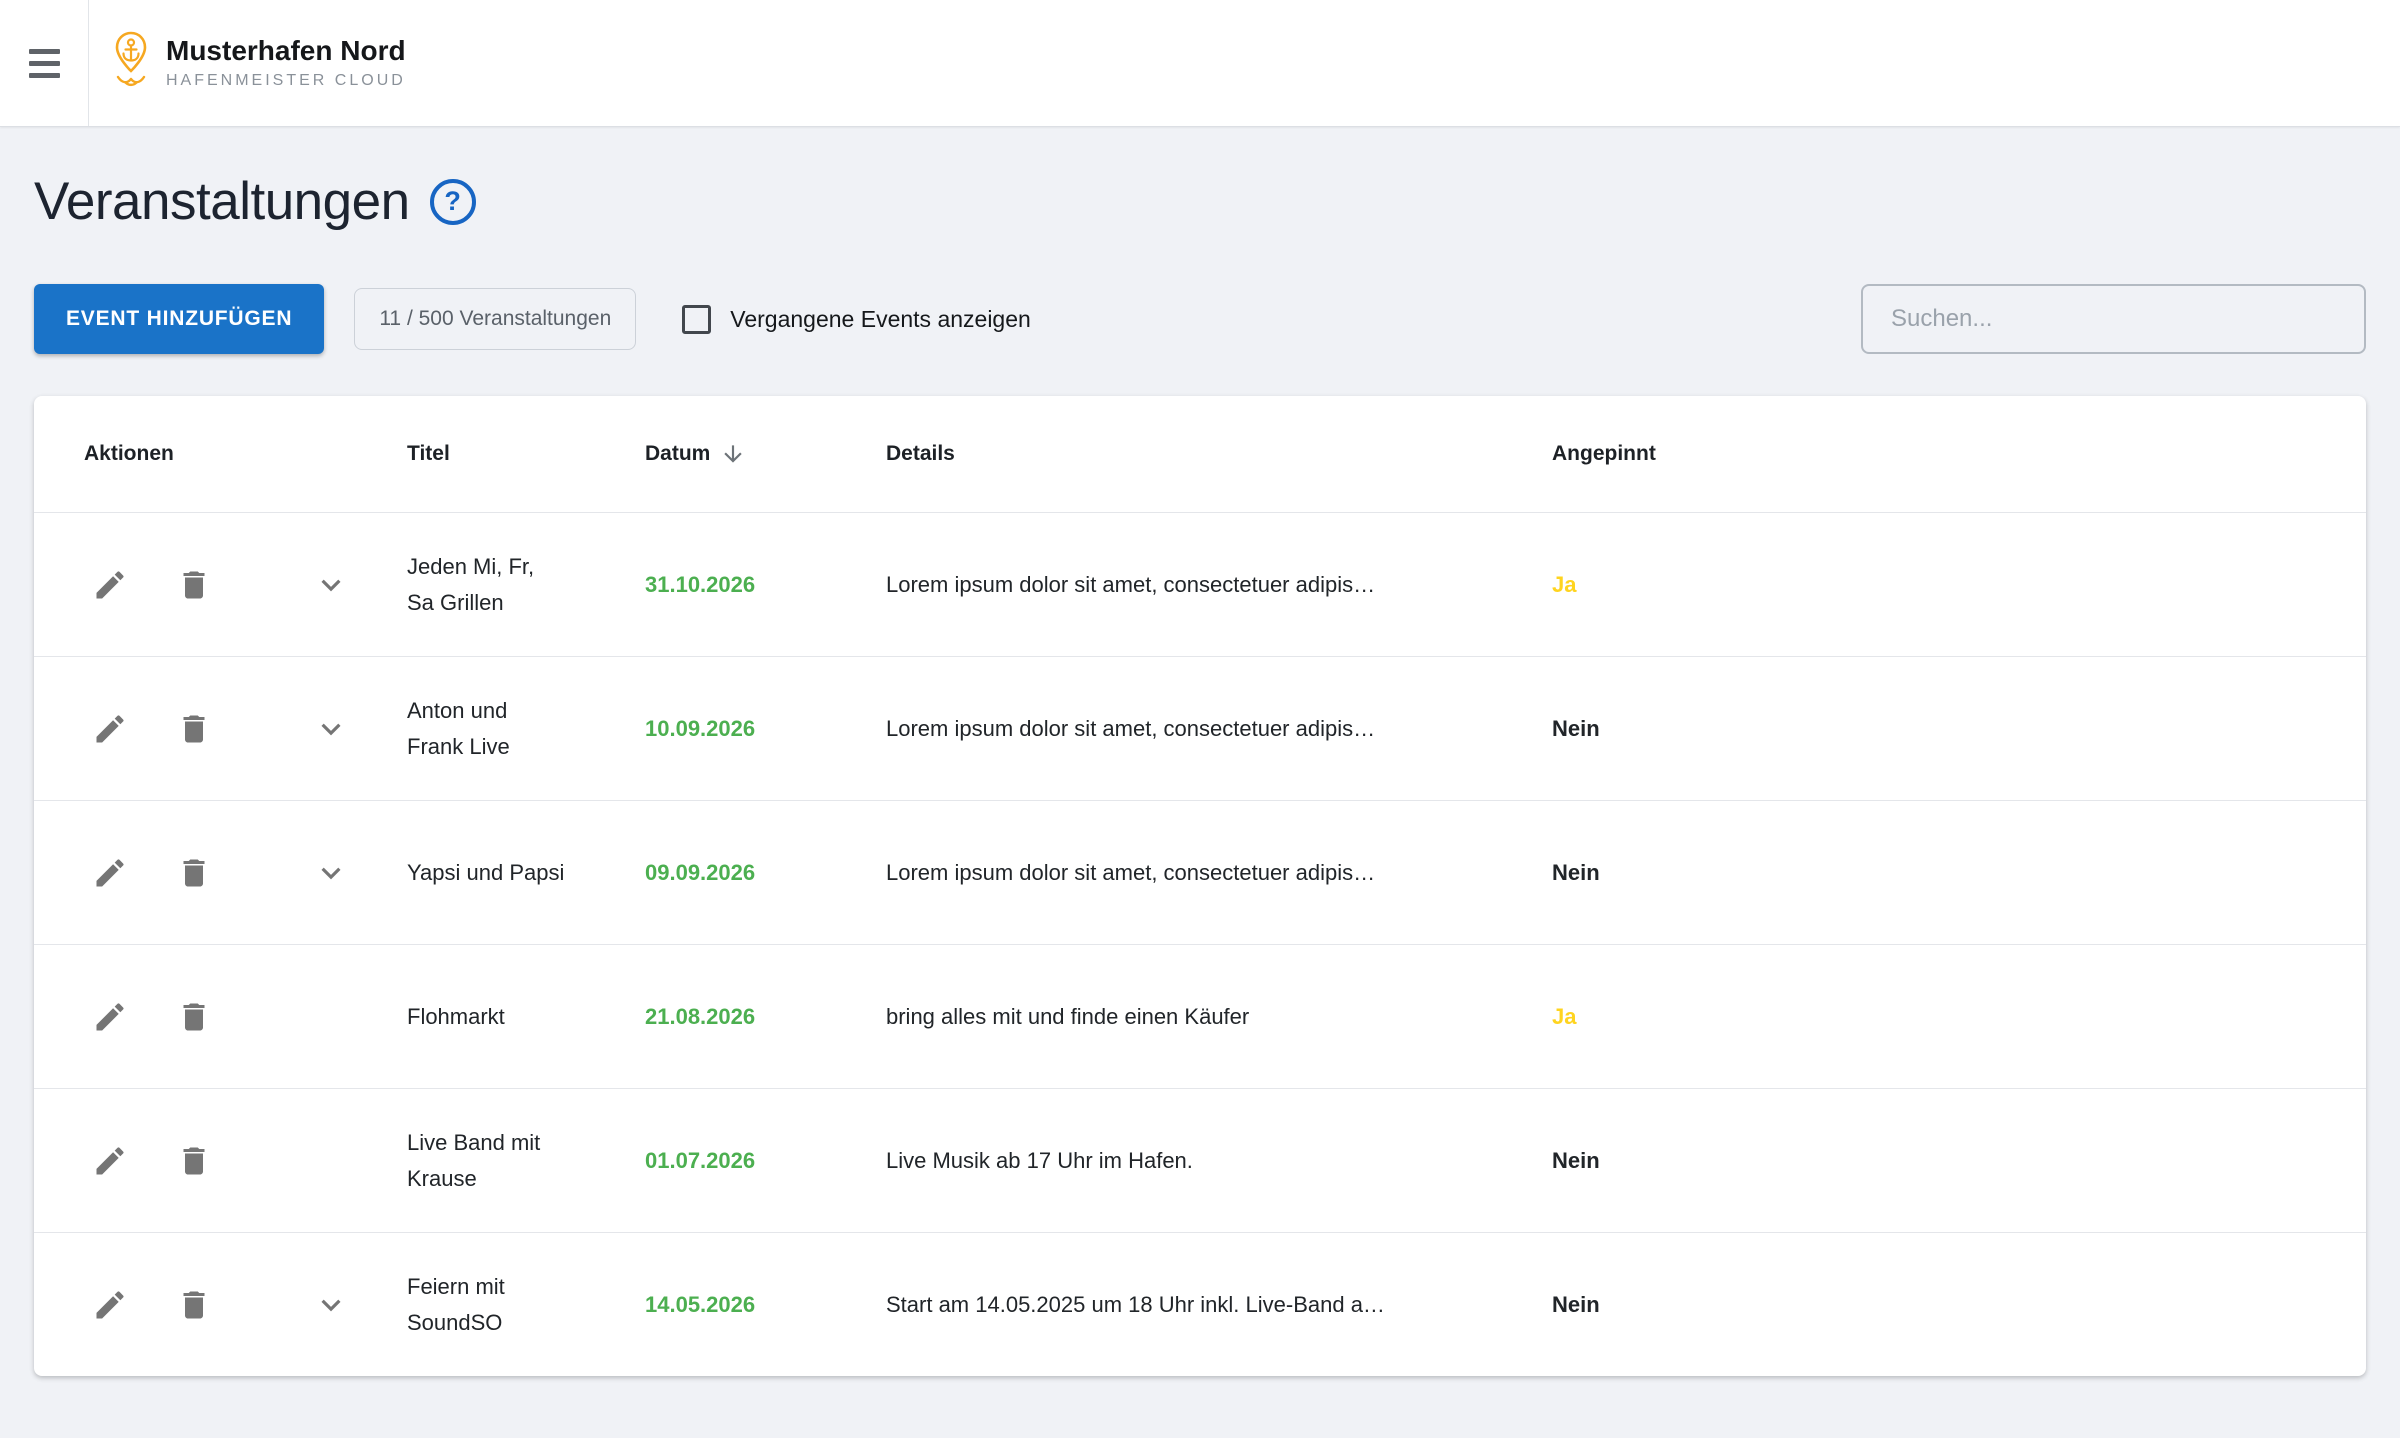 The width and height of the screenshot is (2400, 1438). I want to click on event-date: 01.07.2026, so click(700, 1160).